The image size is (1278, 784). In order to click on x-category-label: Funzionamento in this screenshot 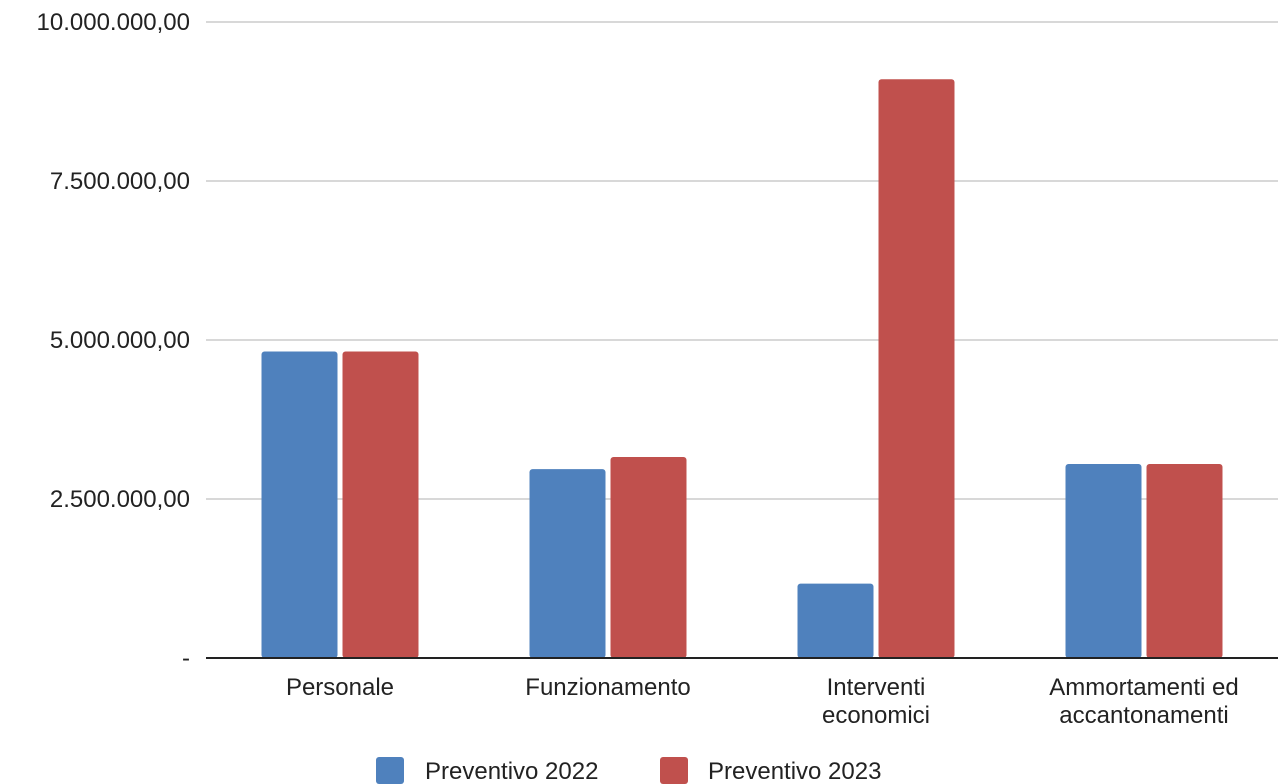, I will do `click(607, 687)`.